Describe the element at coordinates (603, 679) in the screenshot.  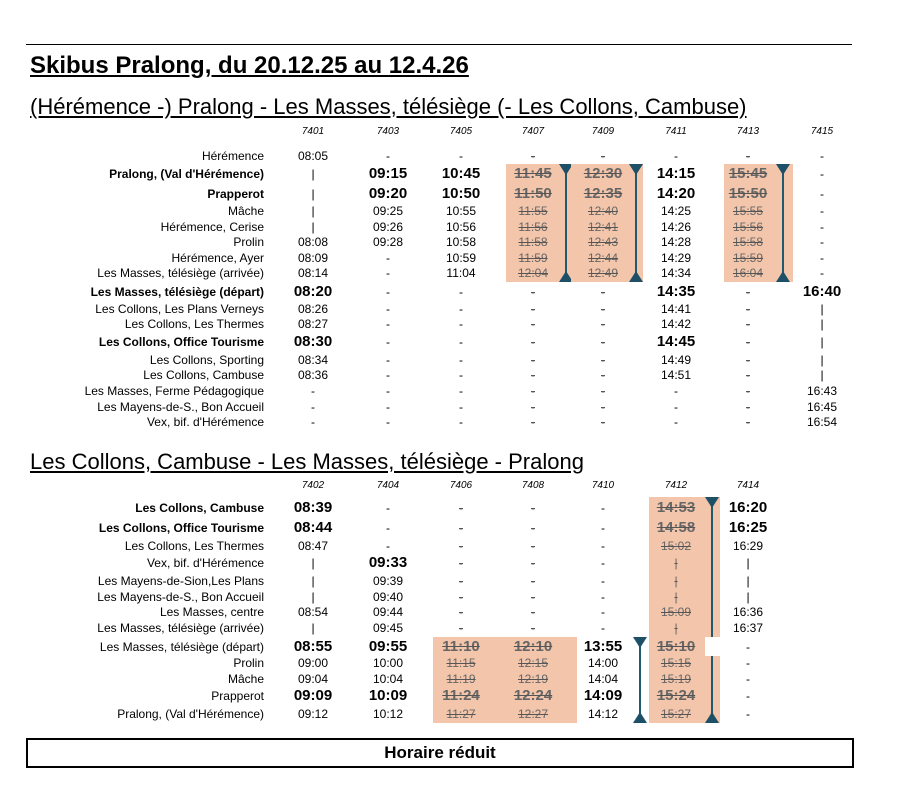
I see `departure-time: 14:04` at that location.